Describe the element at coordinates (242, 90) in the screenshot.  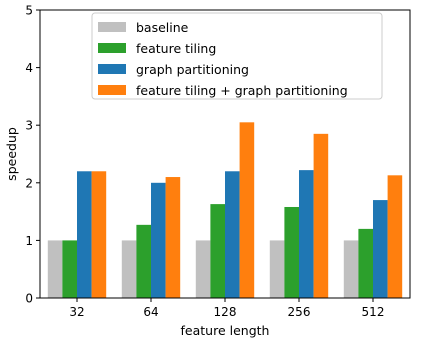
I see `legend-label: feature tiling + graph partitioning` at that location.